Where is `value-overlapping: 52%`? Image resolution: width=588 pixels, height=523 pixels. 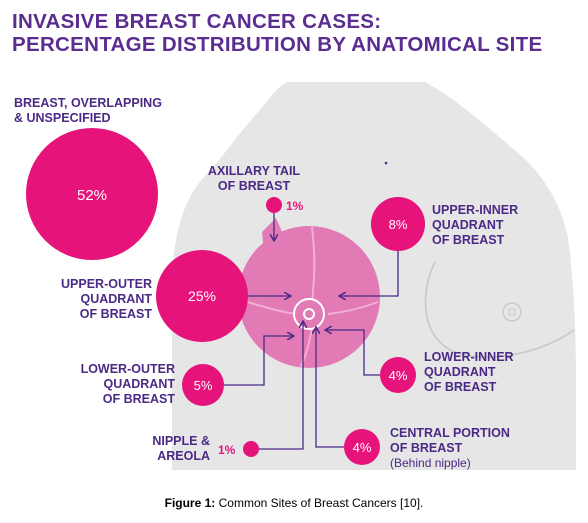
value-overlapping: 52% is located at coordinates (92, 195).